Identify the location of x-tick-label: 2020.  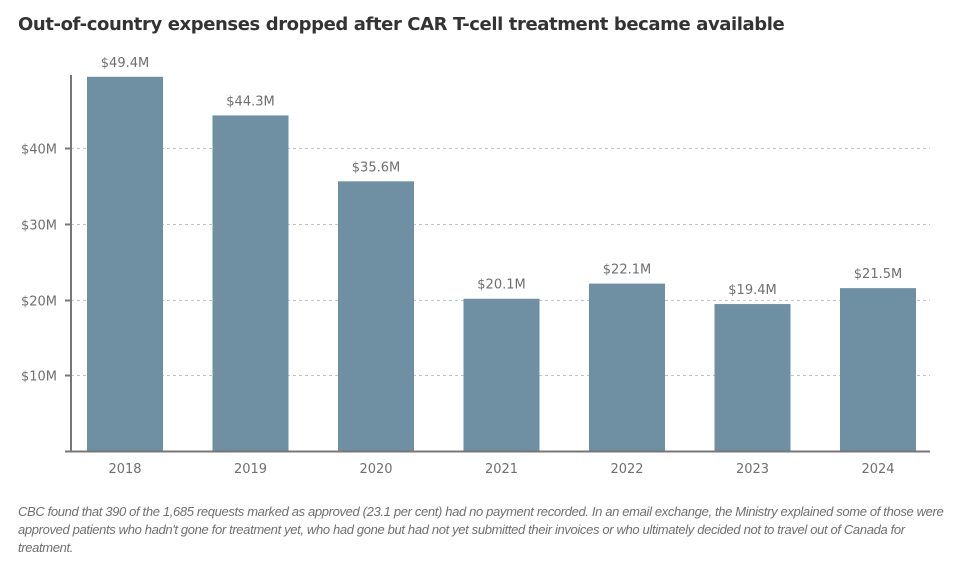
(375, 469).